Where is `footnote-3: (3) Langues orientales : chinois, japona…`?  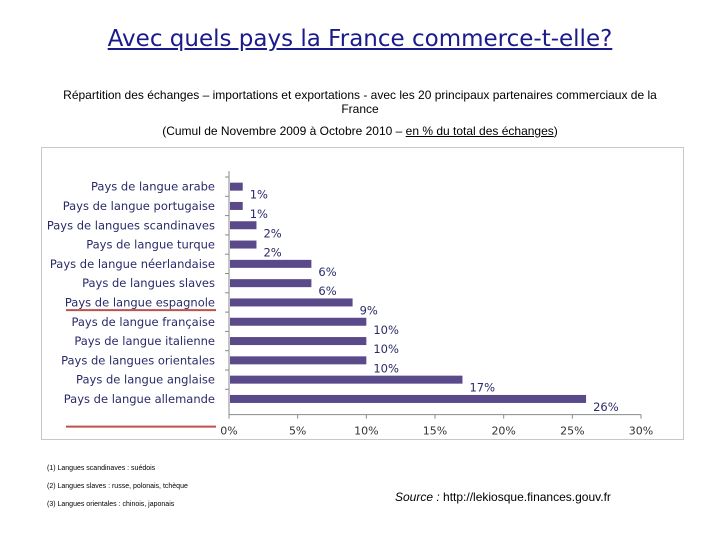
footnote-3: (3) Langues orientales : chinois, japona… is located at coordinates (111, 504).